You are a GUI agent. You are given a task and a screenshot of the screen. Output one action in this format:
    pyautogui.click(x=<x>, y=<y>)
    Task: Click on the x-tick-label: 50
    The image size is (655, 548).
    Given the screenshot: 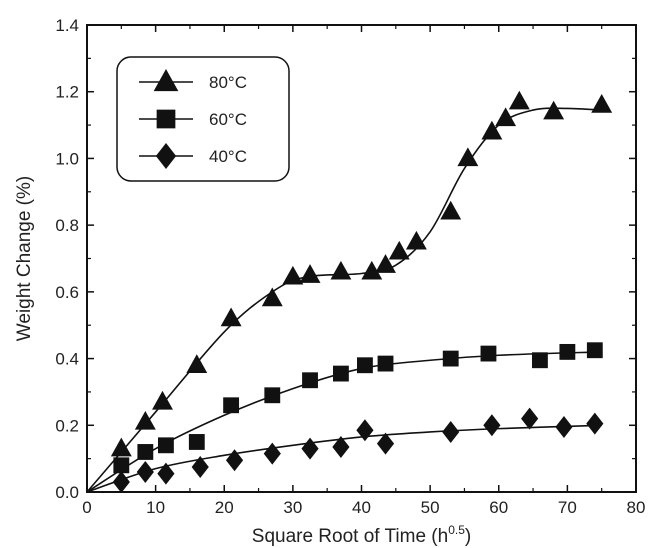 What is the action you would take?
    pyautogui.click(x=430, y=507)
    